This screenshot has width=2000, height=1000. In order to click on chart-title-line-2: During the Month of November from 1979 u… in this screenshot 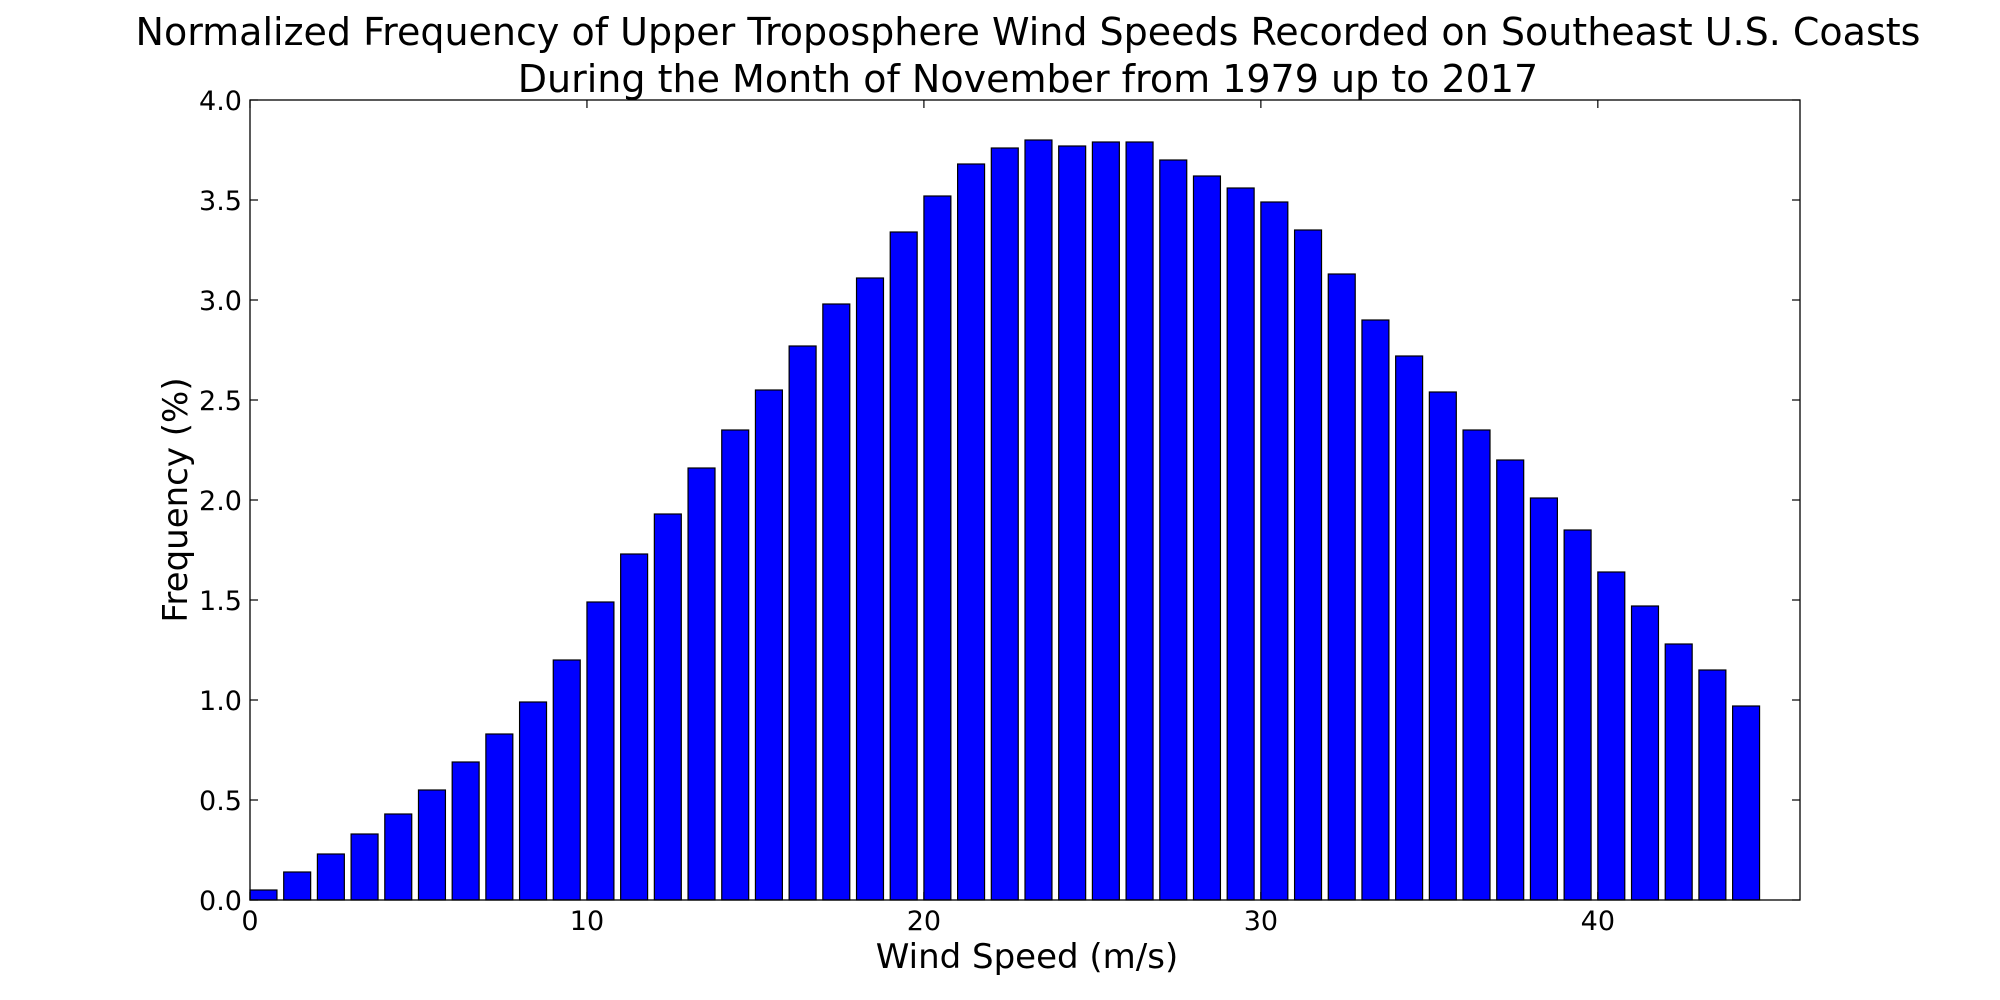, I will do `click(1028, 79)`.